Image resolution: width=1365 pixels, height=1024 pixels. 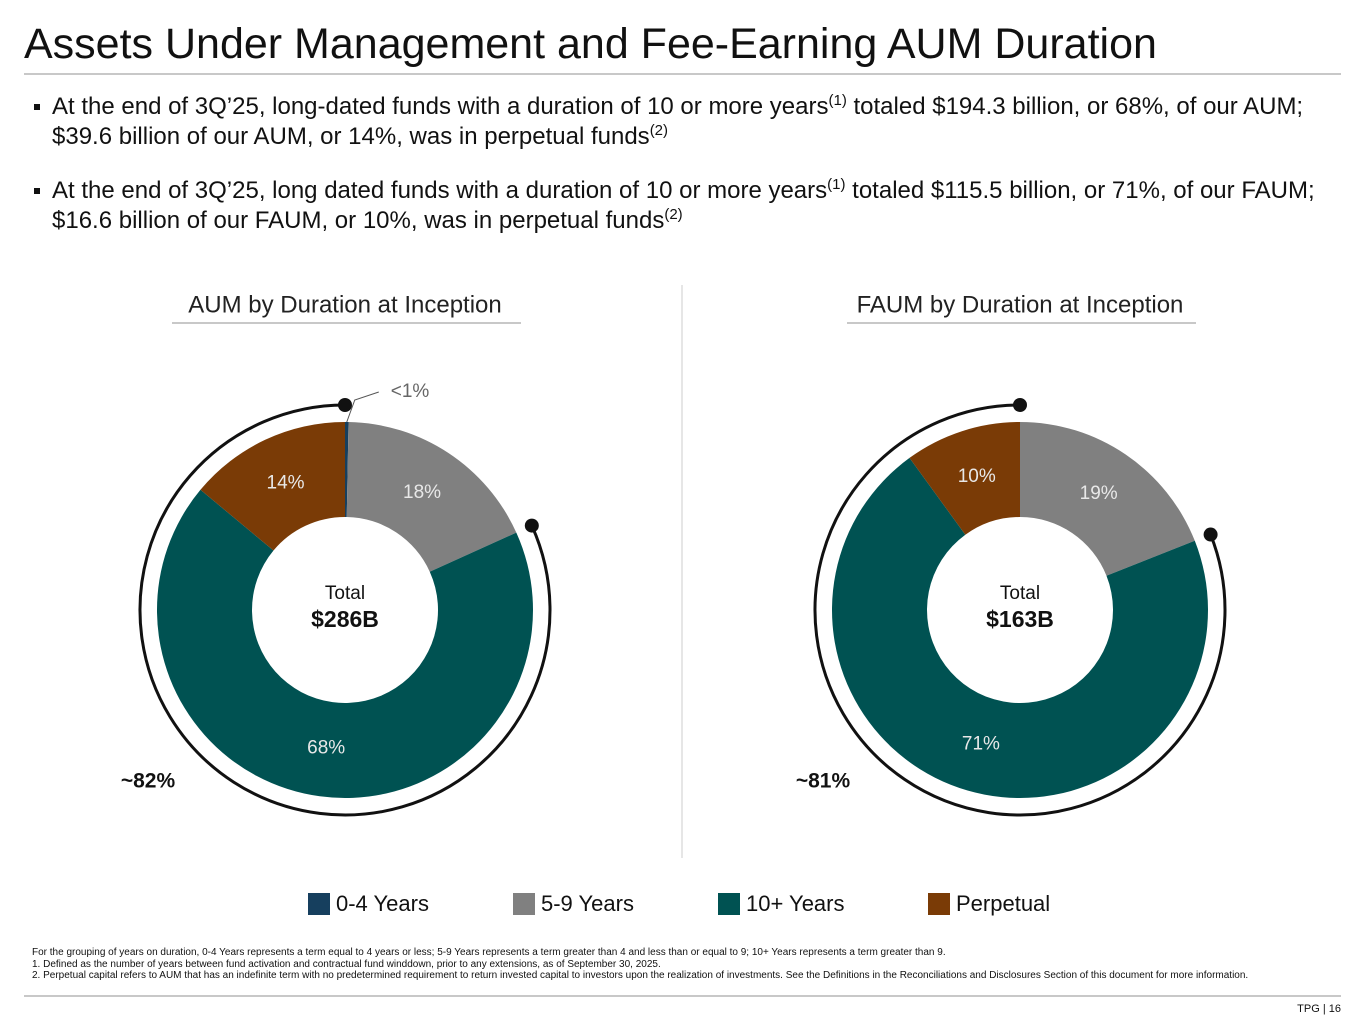 What do you see at coordinates (1020, 304) in the screenshot?
I see `chart-title: FAUM by Duration at Inception` at bounding box center [1020, 304].